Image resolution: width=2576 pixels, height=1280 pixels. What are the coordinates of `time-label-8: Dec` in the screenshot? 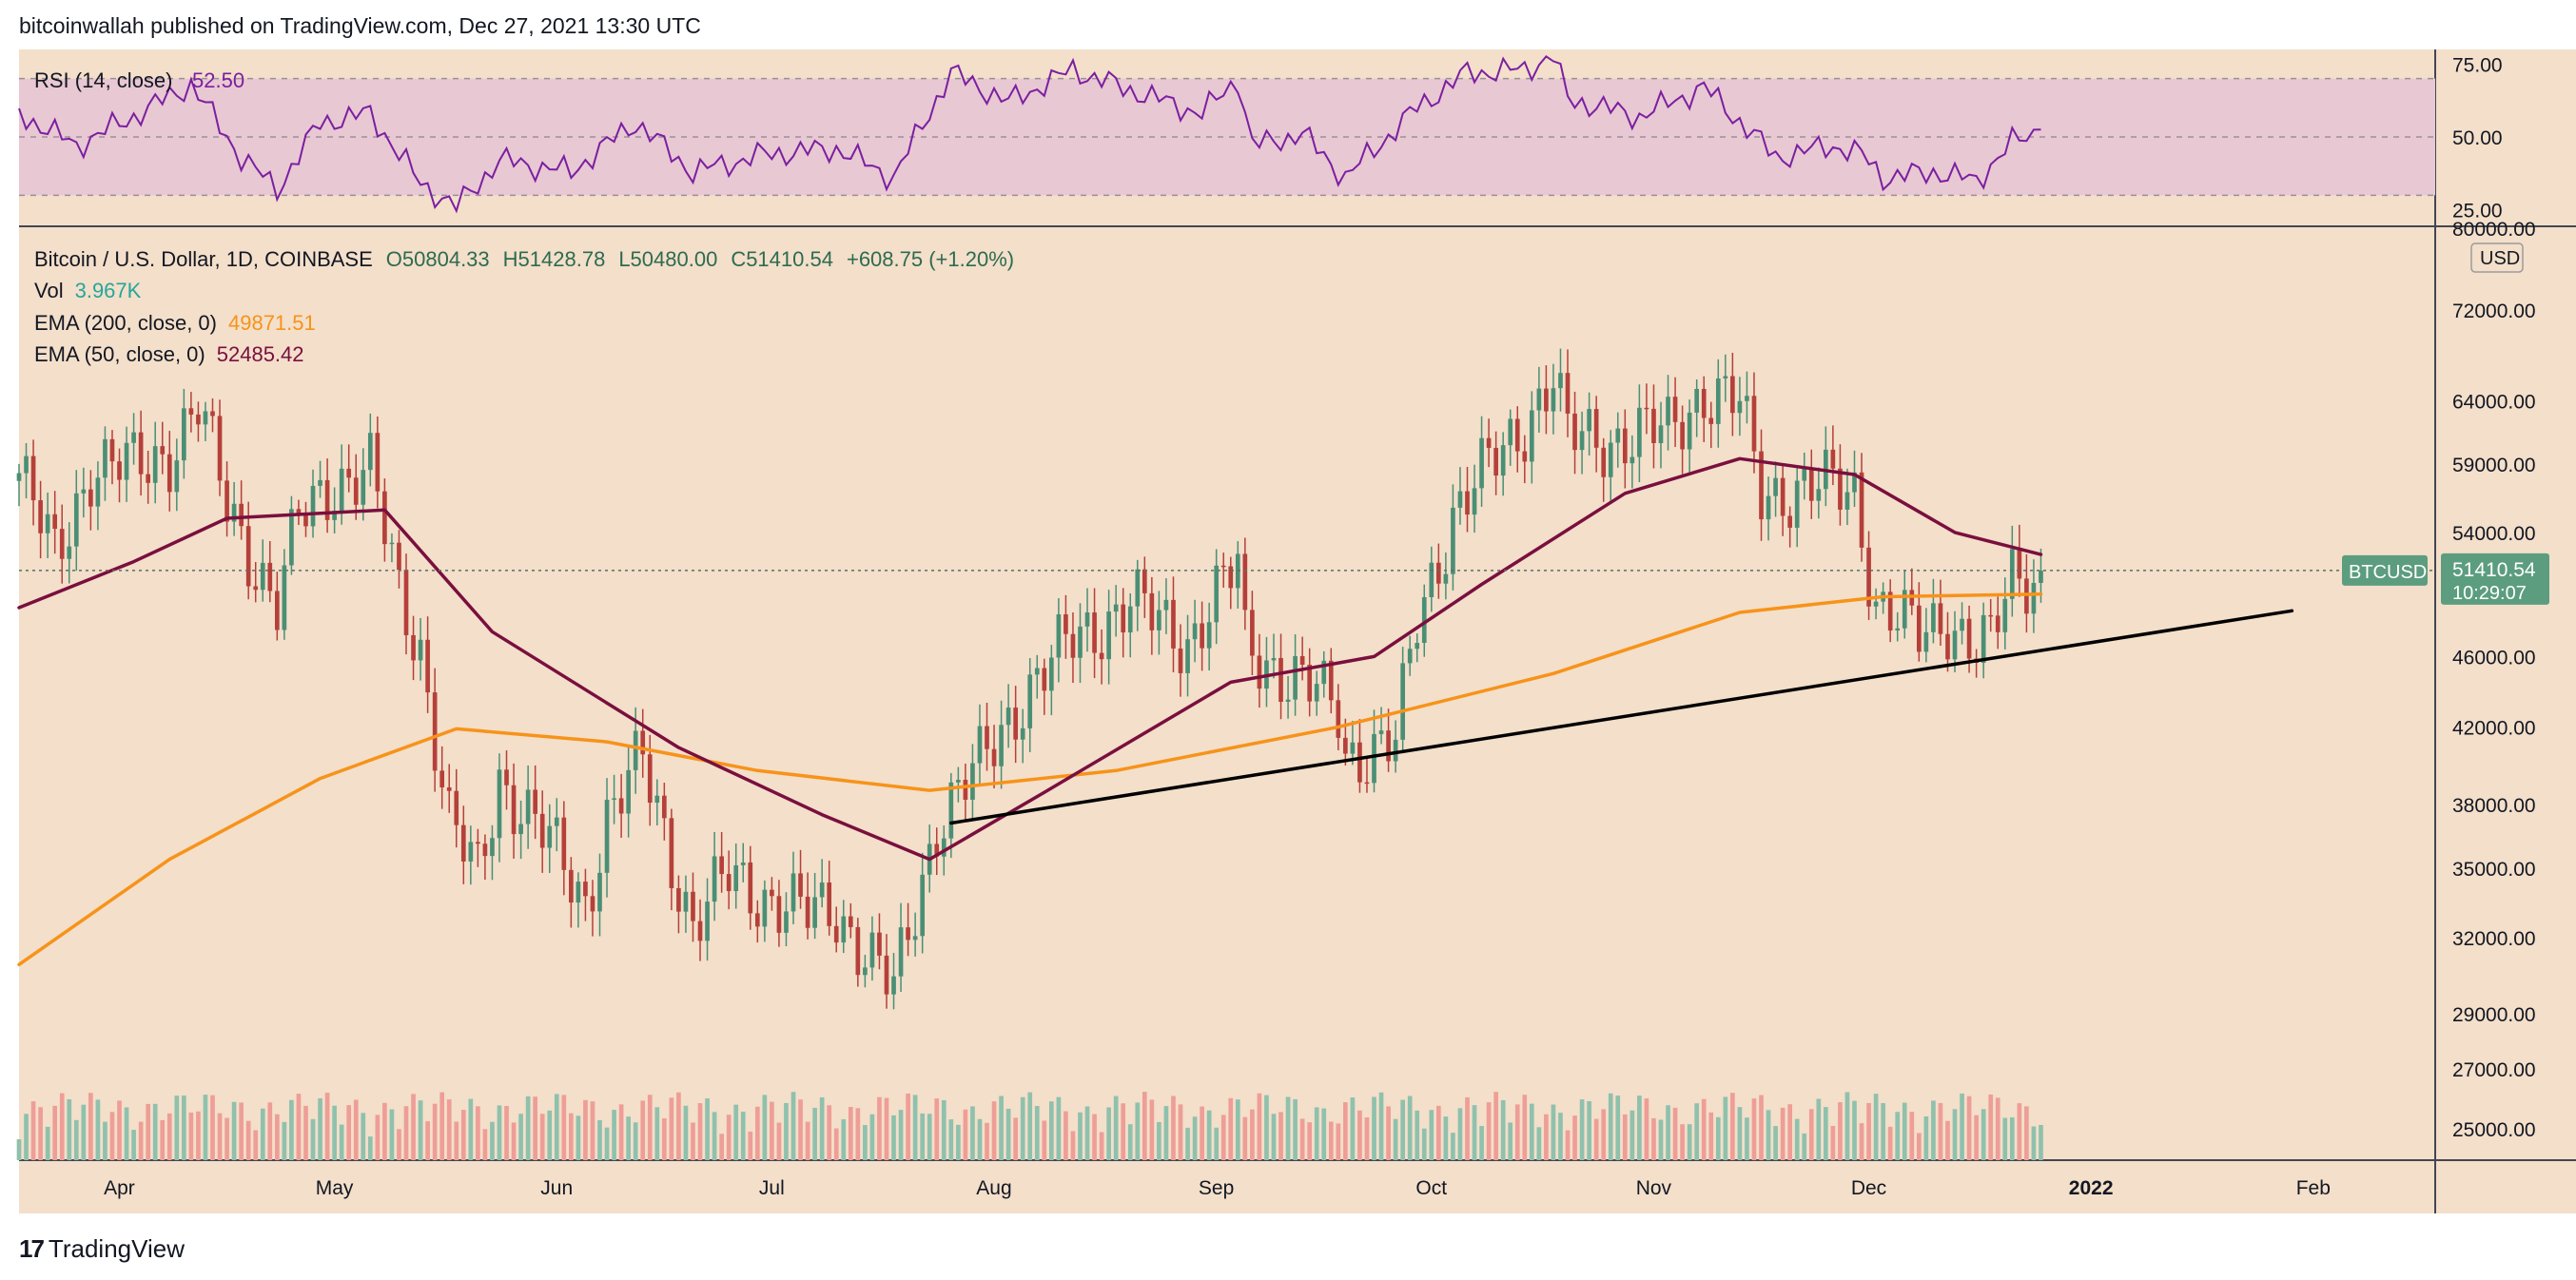 It's located at (1869, 1188).